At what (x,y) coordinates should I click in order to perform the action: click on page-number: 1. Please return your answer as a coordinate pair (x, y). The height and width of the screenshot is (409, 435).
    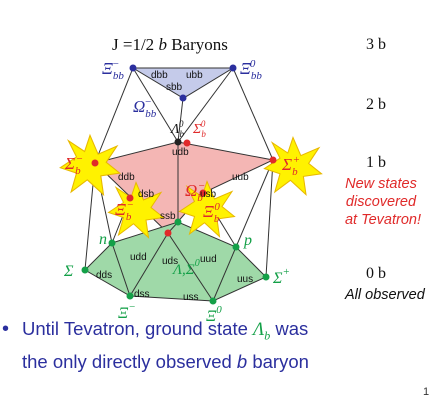
    Looking at the image, I should click on (426, 392).